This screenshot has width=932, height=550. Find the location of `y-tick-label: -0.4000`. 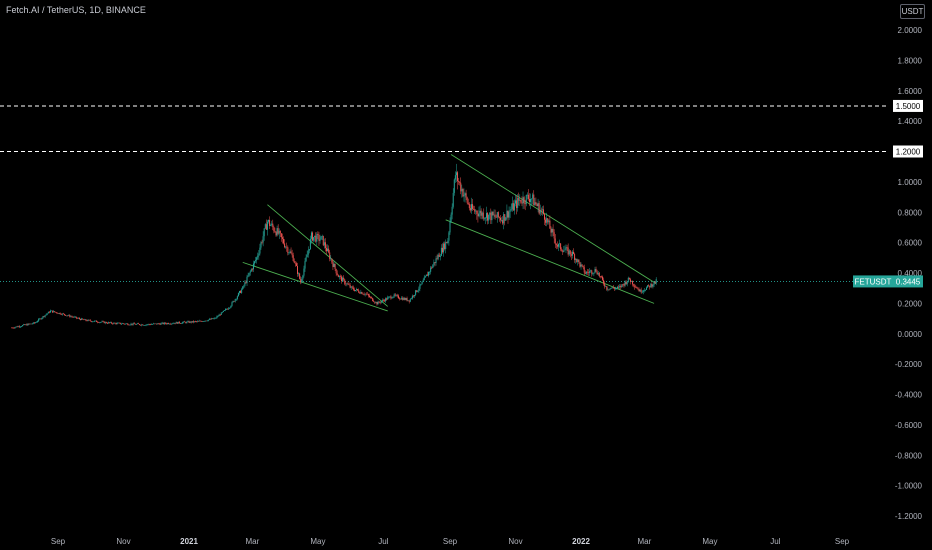

y-tick-label: -0.4000 is located at coordinates (909, 395).